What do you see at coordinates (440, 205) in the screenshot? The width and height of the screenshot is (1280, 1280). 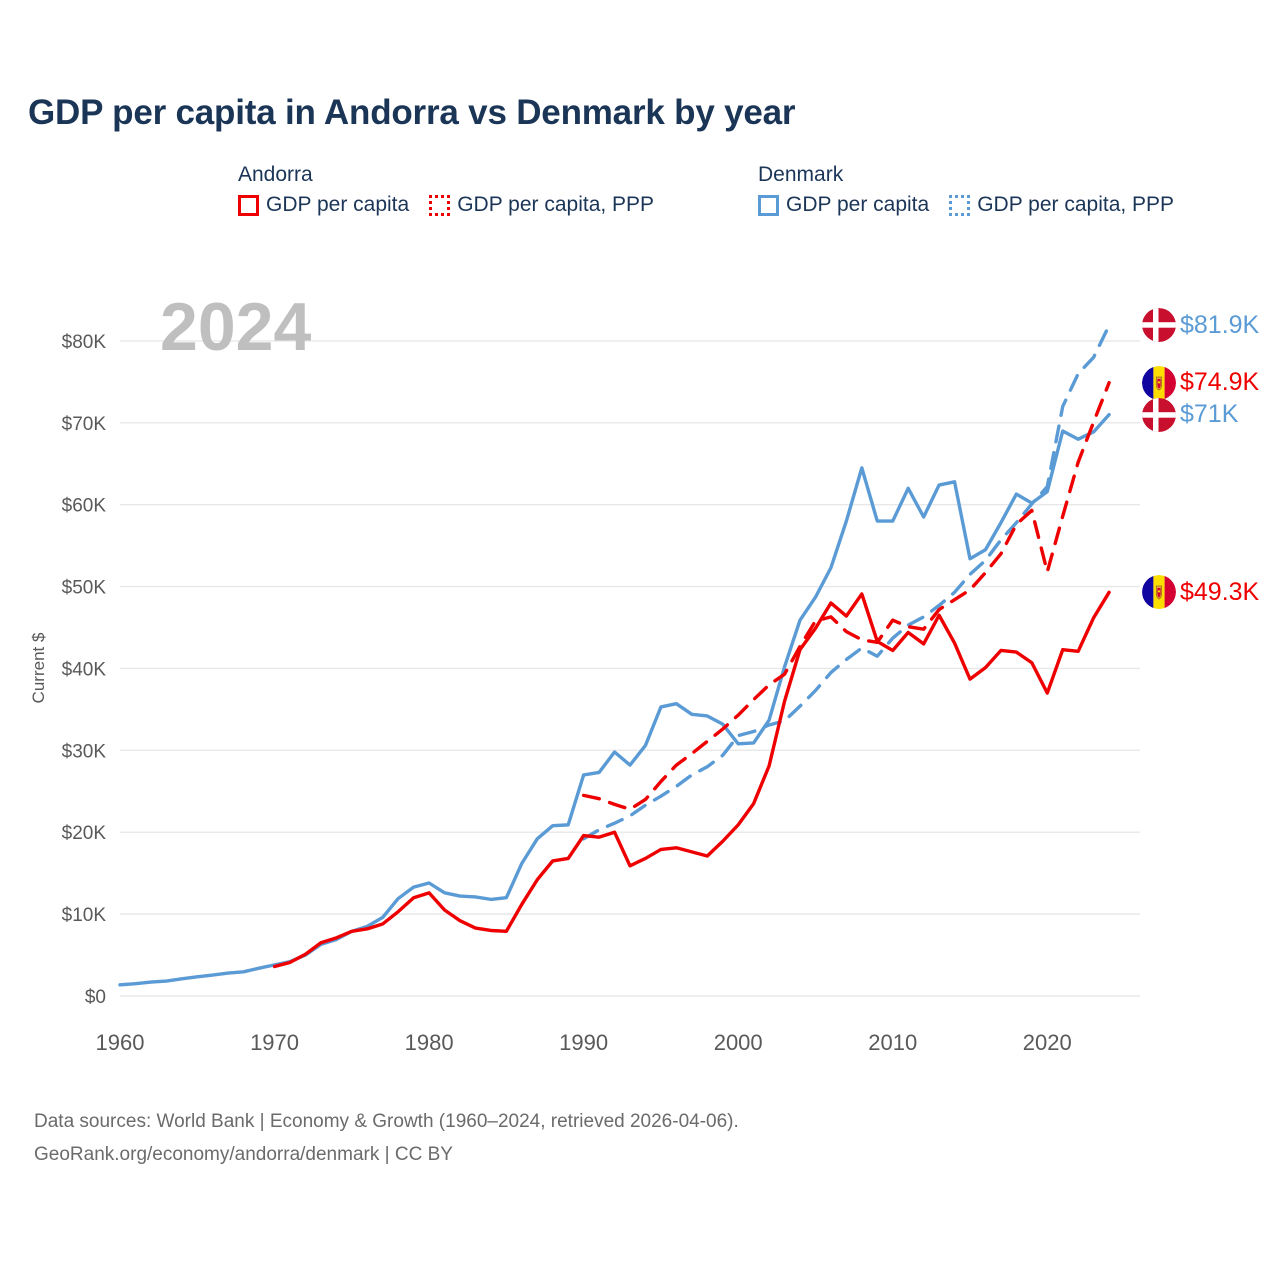 I see `dotted-red-square-icon` at bounding box center [440, 205].